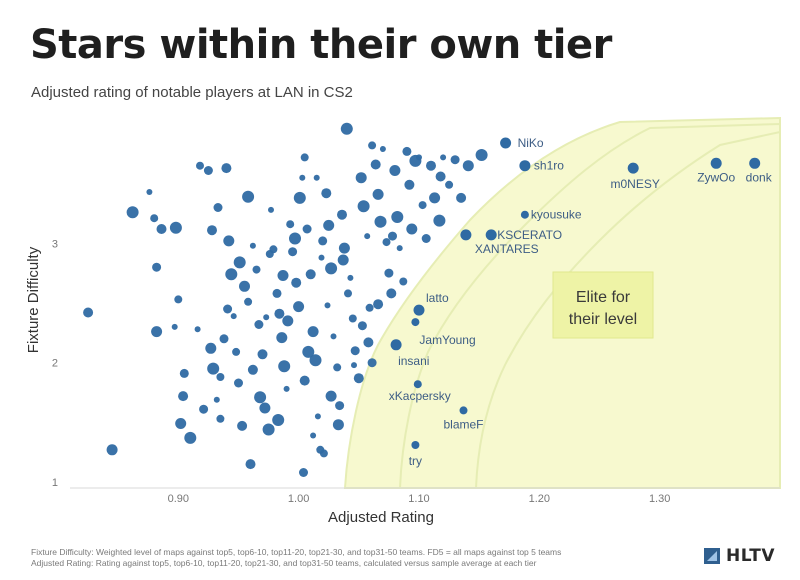 This screenshot has height=580, width=800. I want to click on point-label: latto, so click(437, 298).